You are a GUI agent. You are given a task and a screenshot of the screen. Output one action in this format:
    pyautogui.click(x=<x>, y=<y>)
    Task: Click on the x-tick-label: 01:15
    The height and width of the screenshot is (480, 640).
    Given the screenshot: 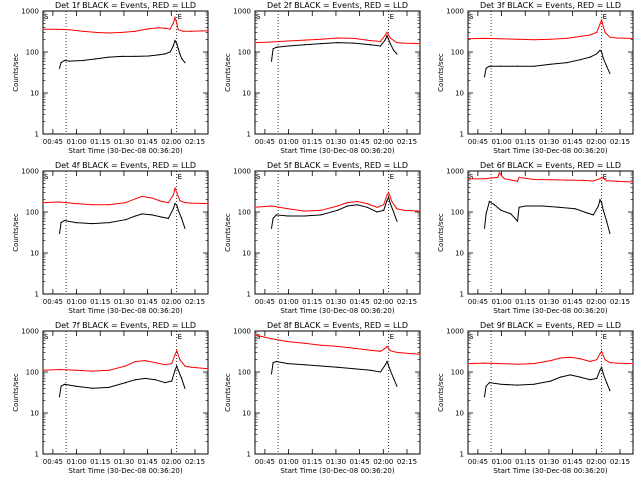 What is the action you would take?
    pyautogui.click(x=100, y=142)
    